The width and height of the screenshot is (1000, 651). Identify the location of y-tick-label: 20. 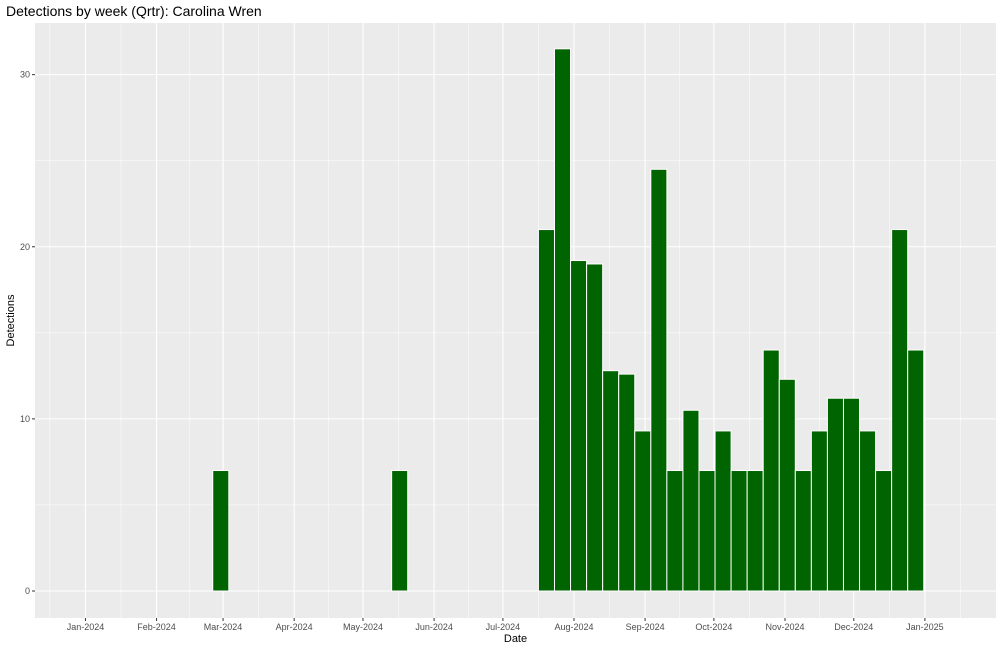
(25, 247).